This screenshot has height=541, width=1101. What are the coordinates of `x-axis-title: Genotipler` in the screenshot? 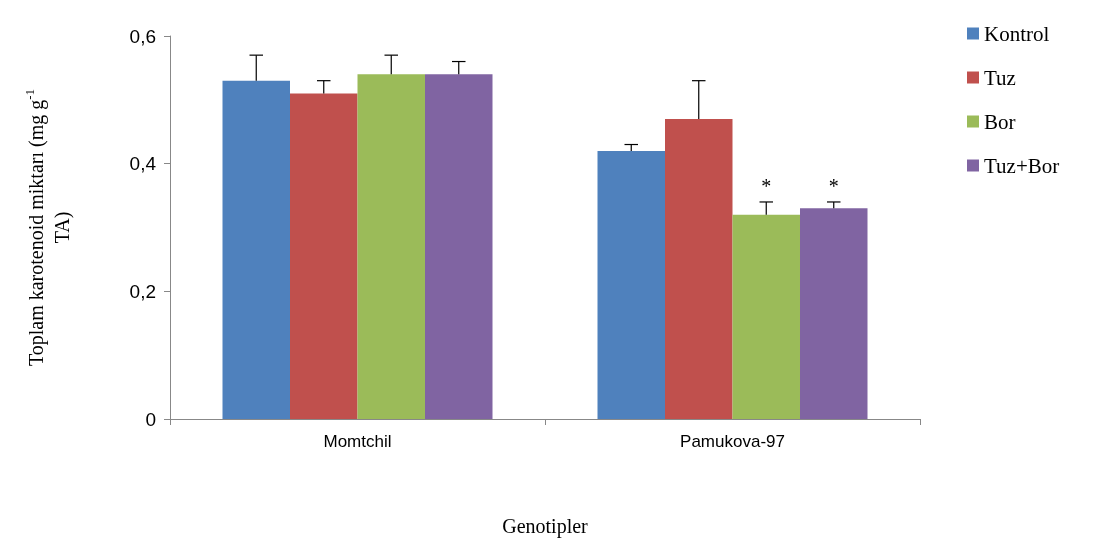 It's located at (545, 526).